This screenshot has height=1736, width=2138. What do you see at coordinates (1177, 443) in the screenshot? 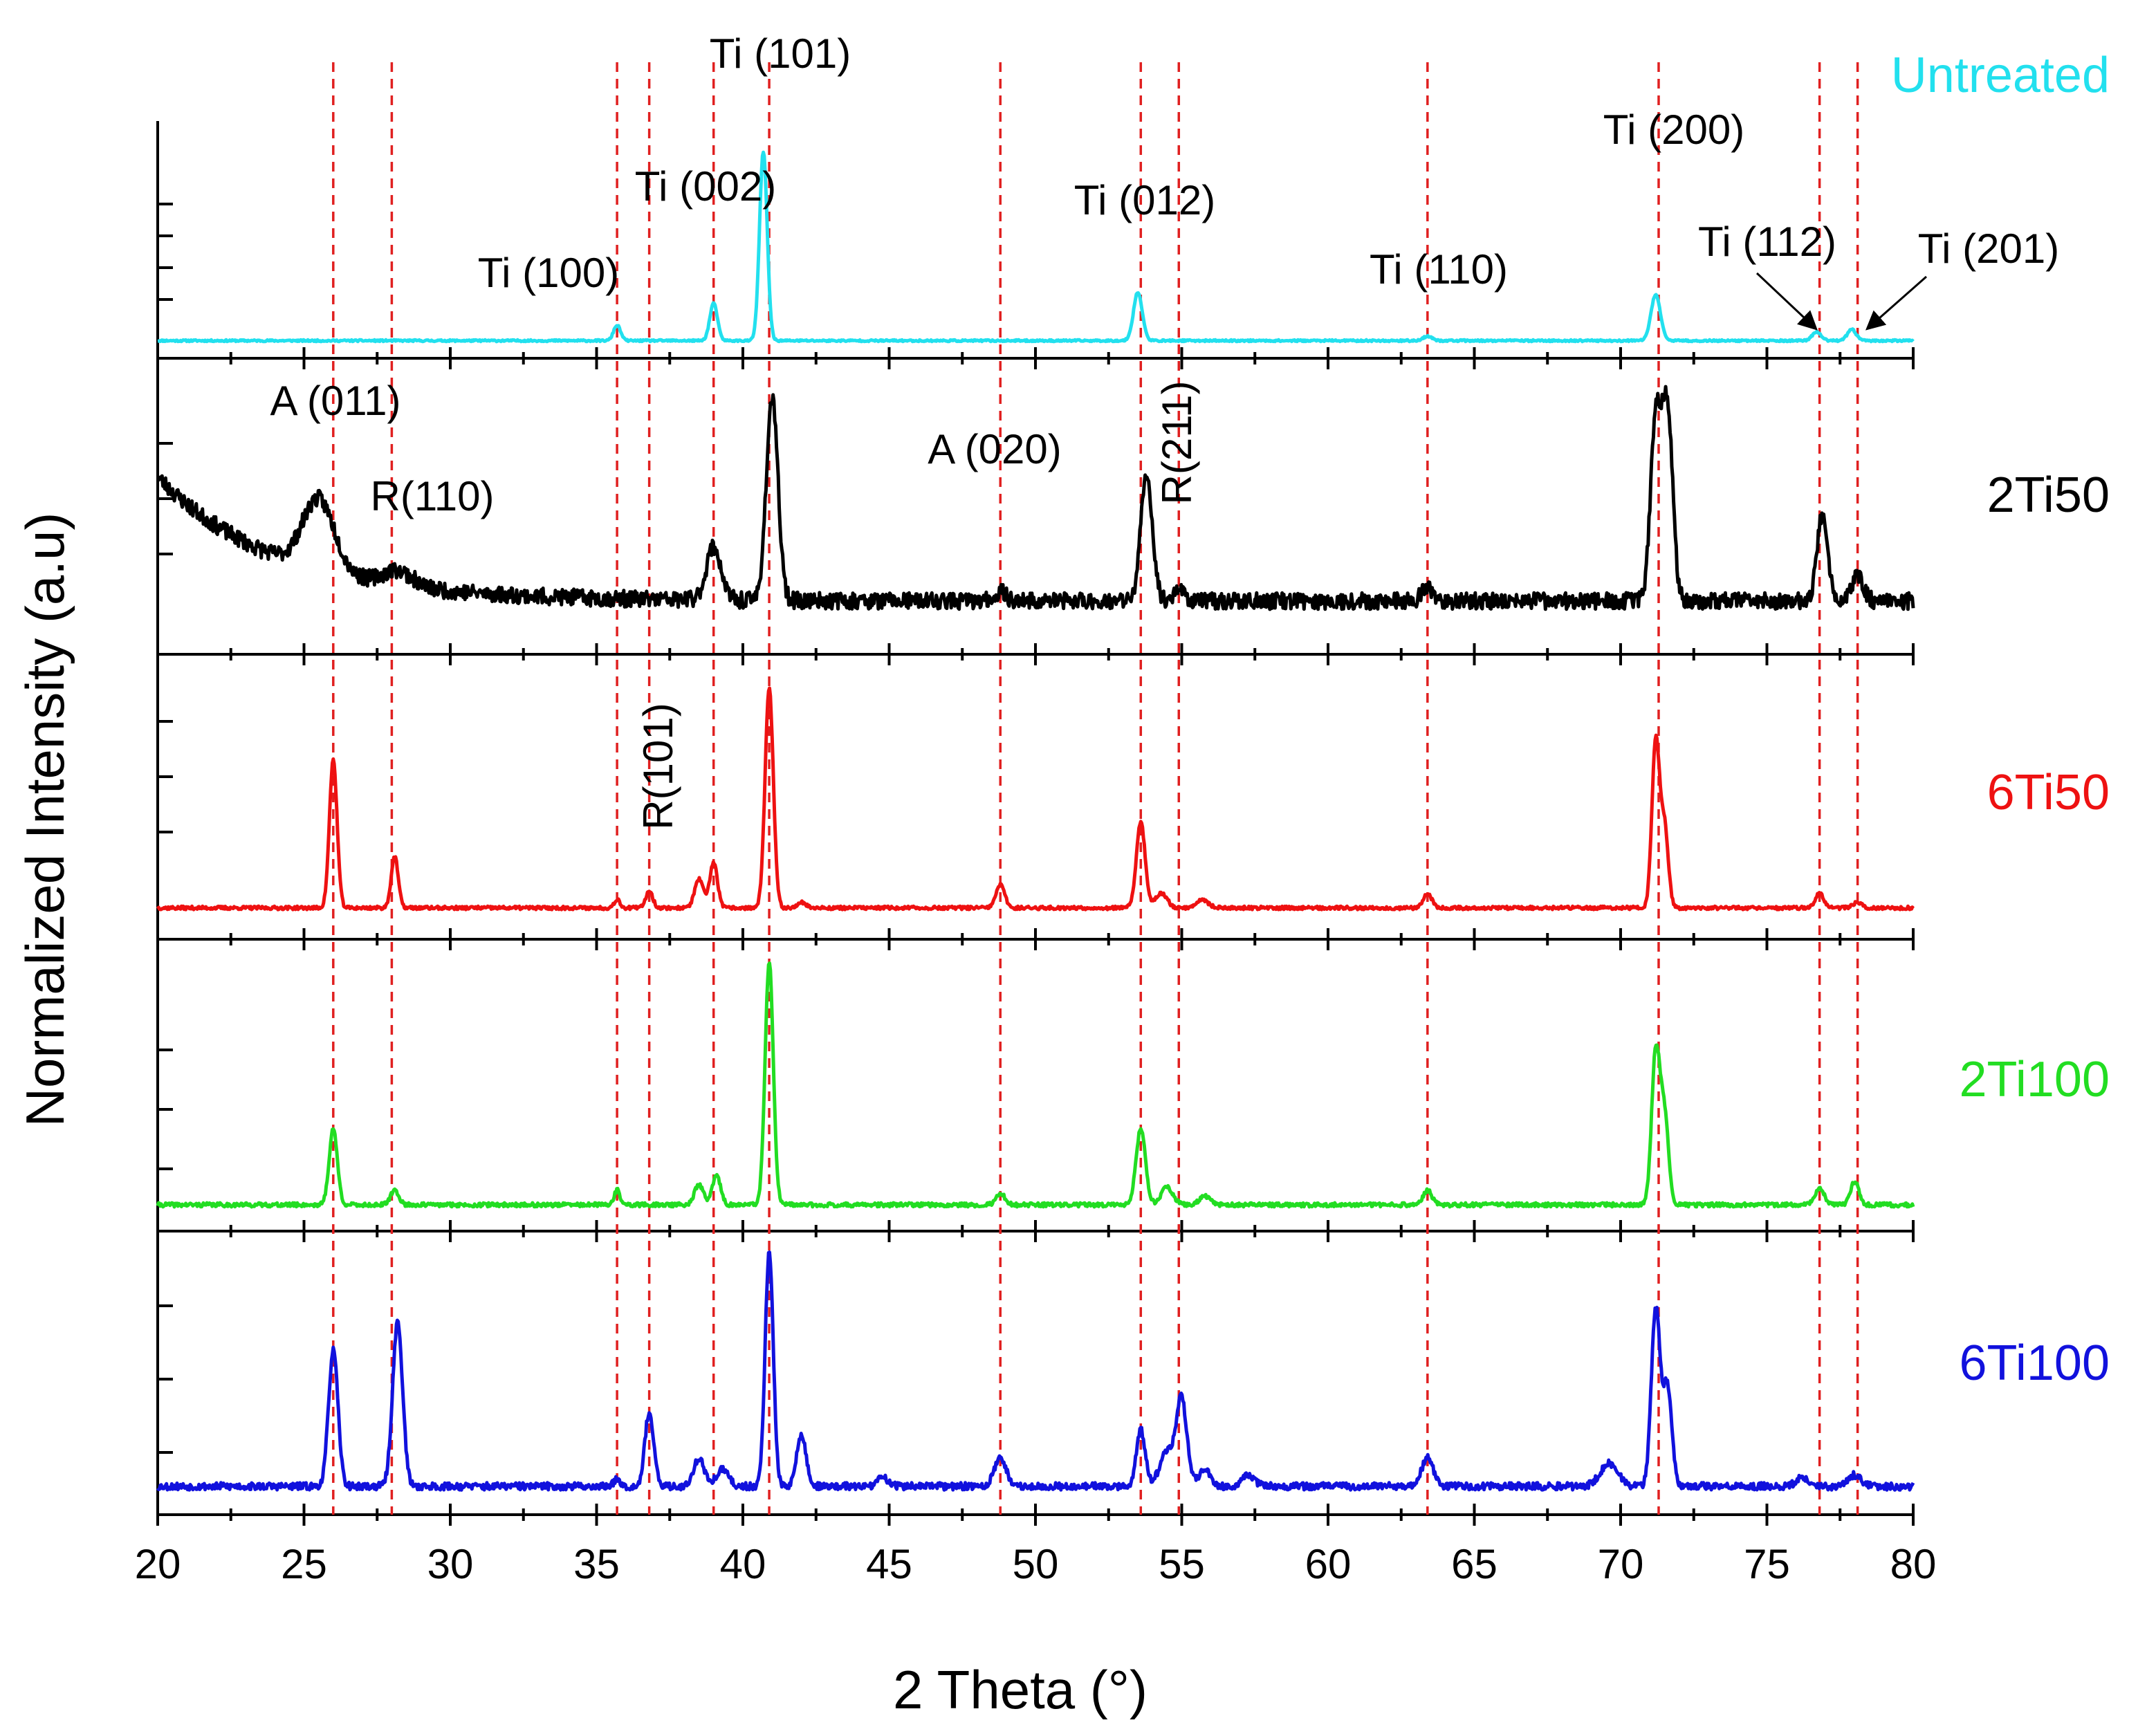
I see `peak-label: R(211)` at bounding box center [1177, 443].